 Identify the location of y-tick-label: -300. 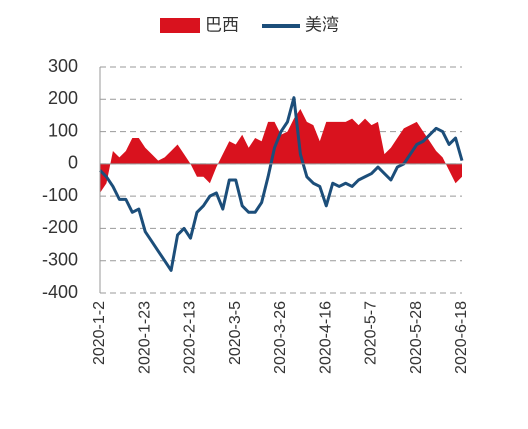
(60, 259).